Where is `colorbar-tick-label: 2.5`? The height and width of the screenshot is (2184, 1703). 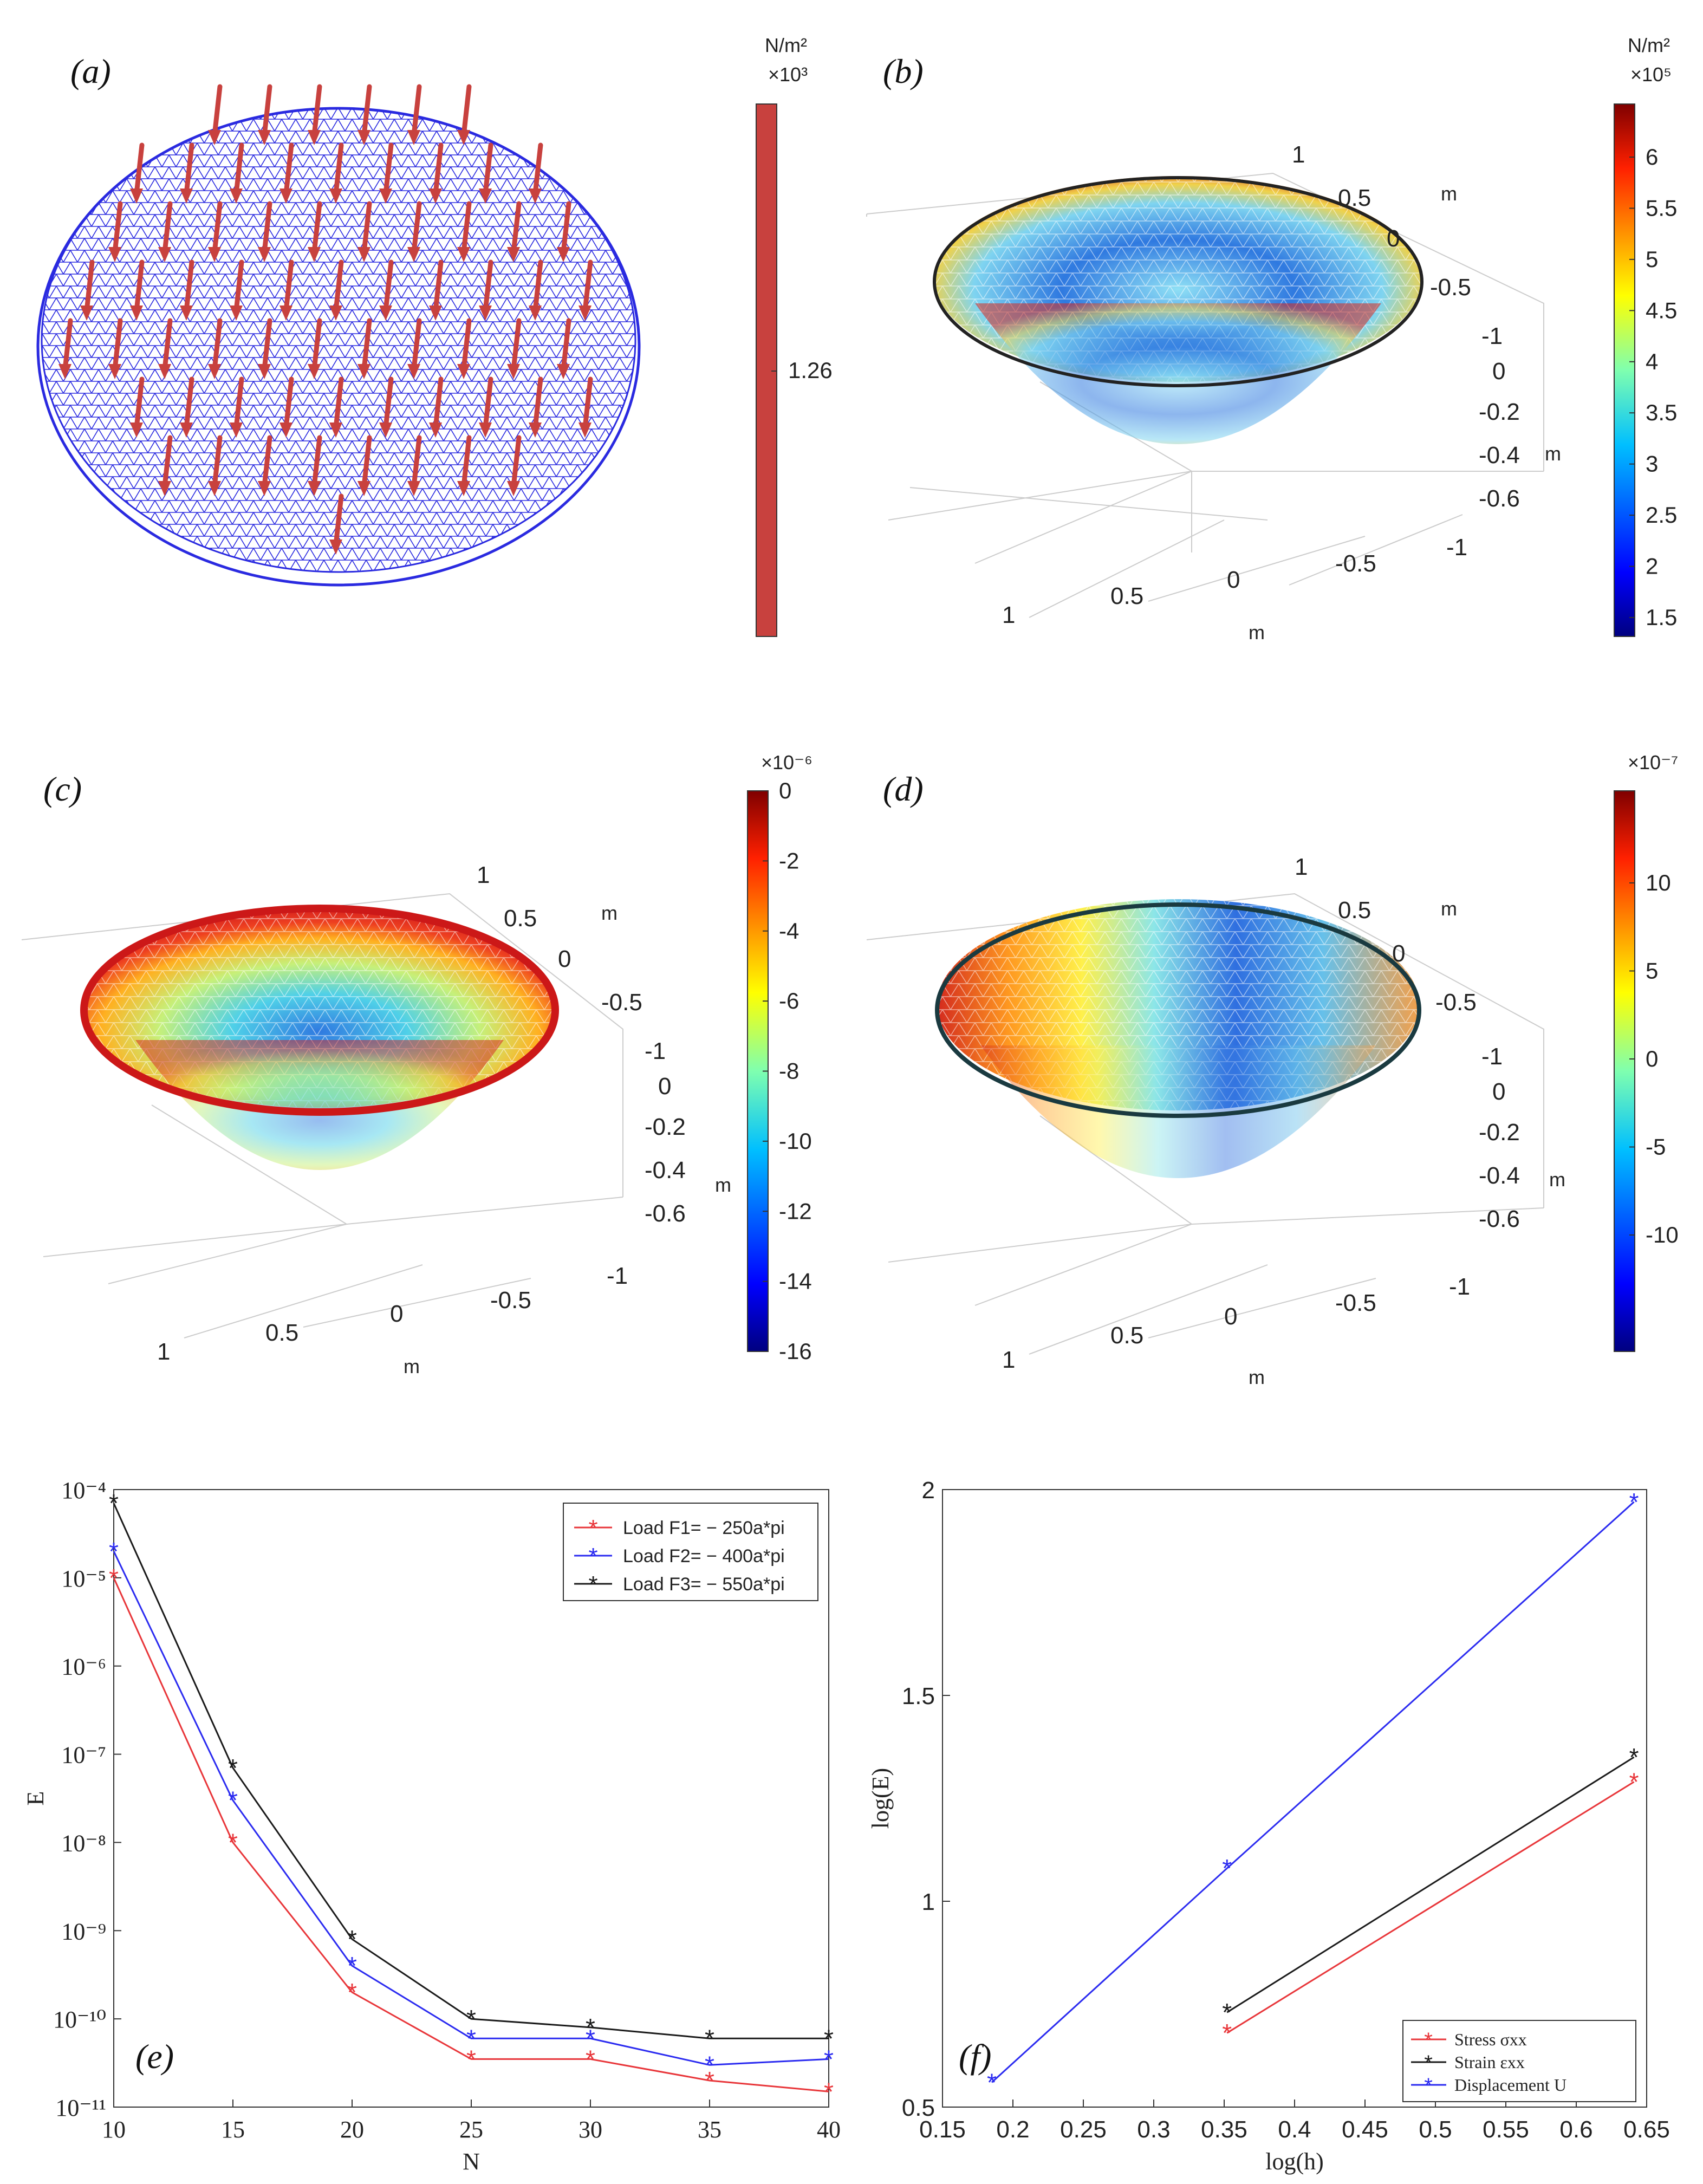 colorbar-tick-label: 2.5 is located at coordinates (1661, 515).